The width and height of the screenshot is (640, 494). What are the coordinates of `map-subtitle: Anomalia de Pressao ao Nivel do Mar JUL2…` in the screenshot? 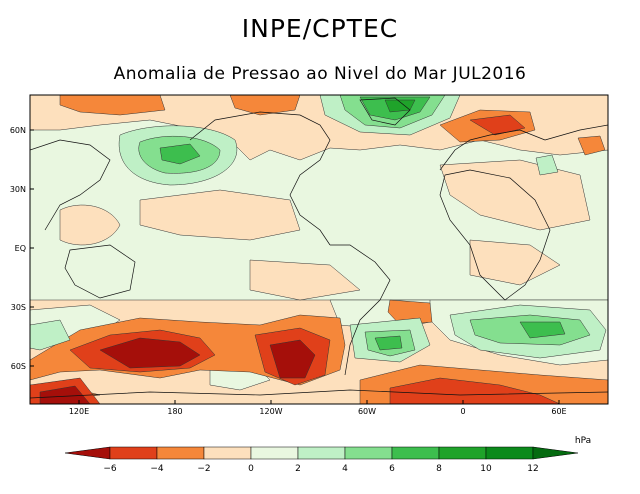 It's located at (320, 74).